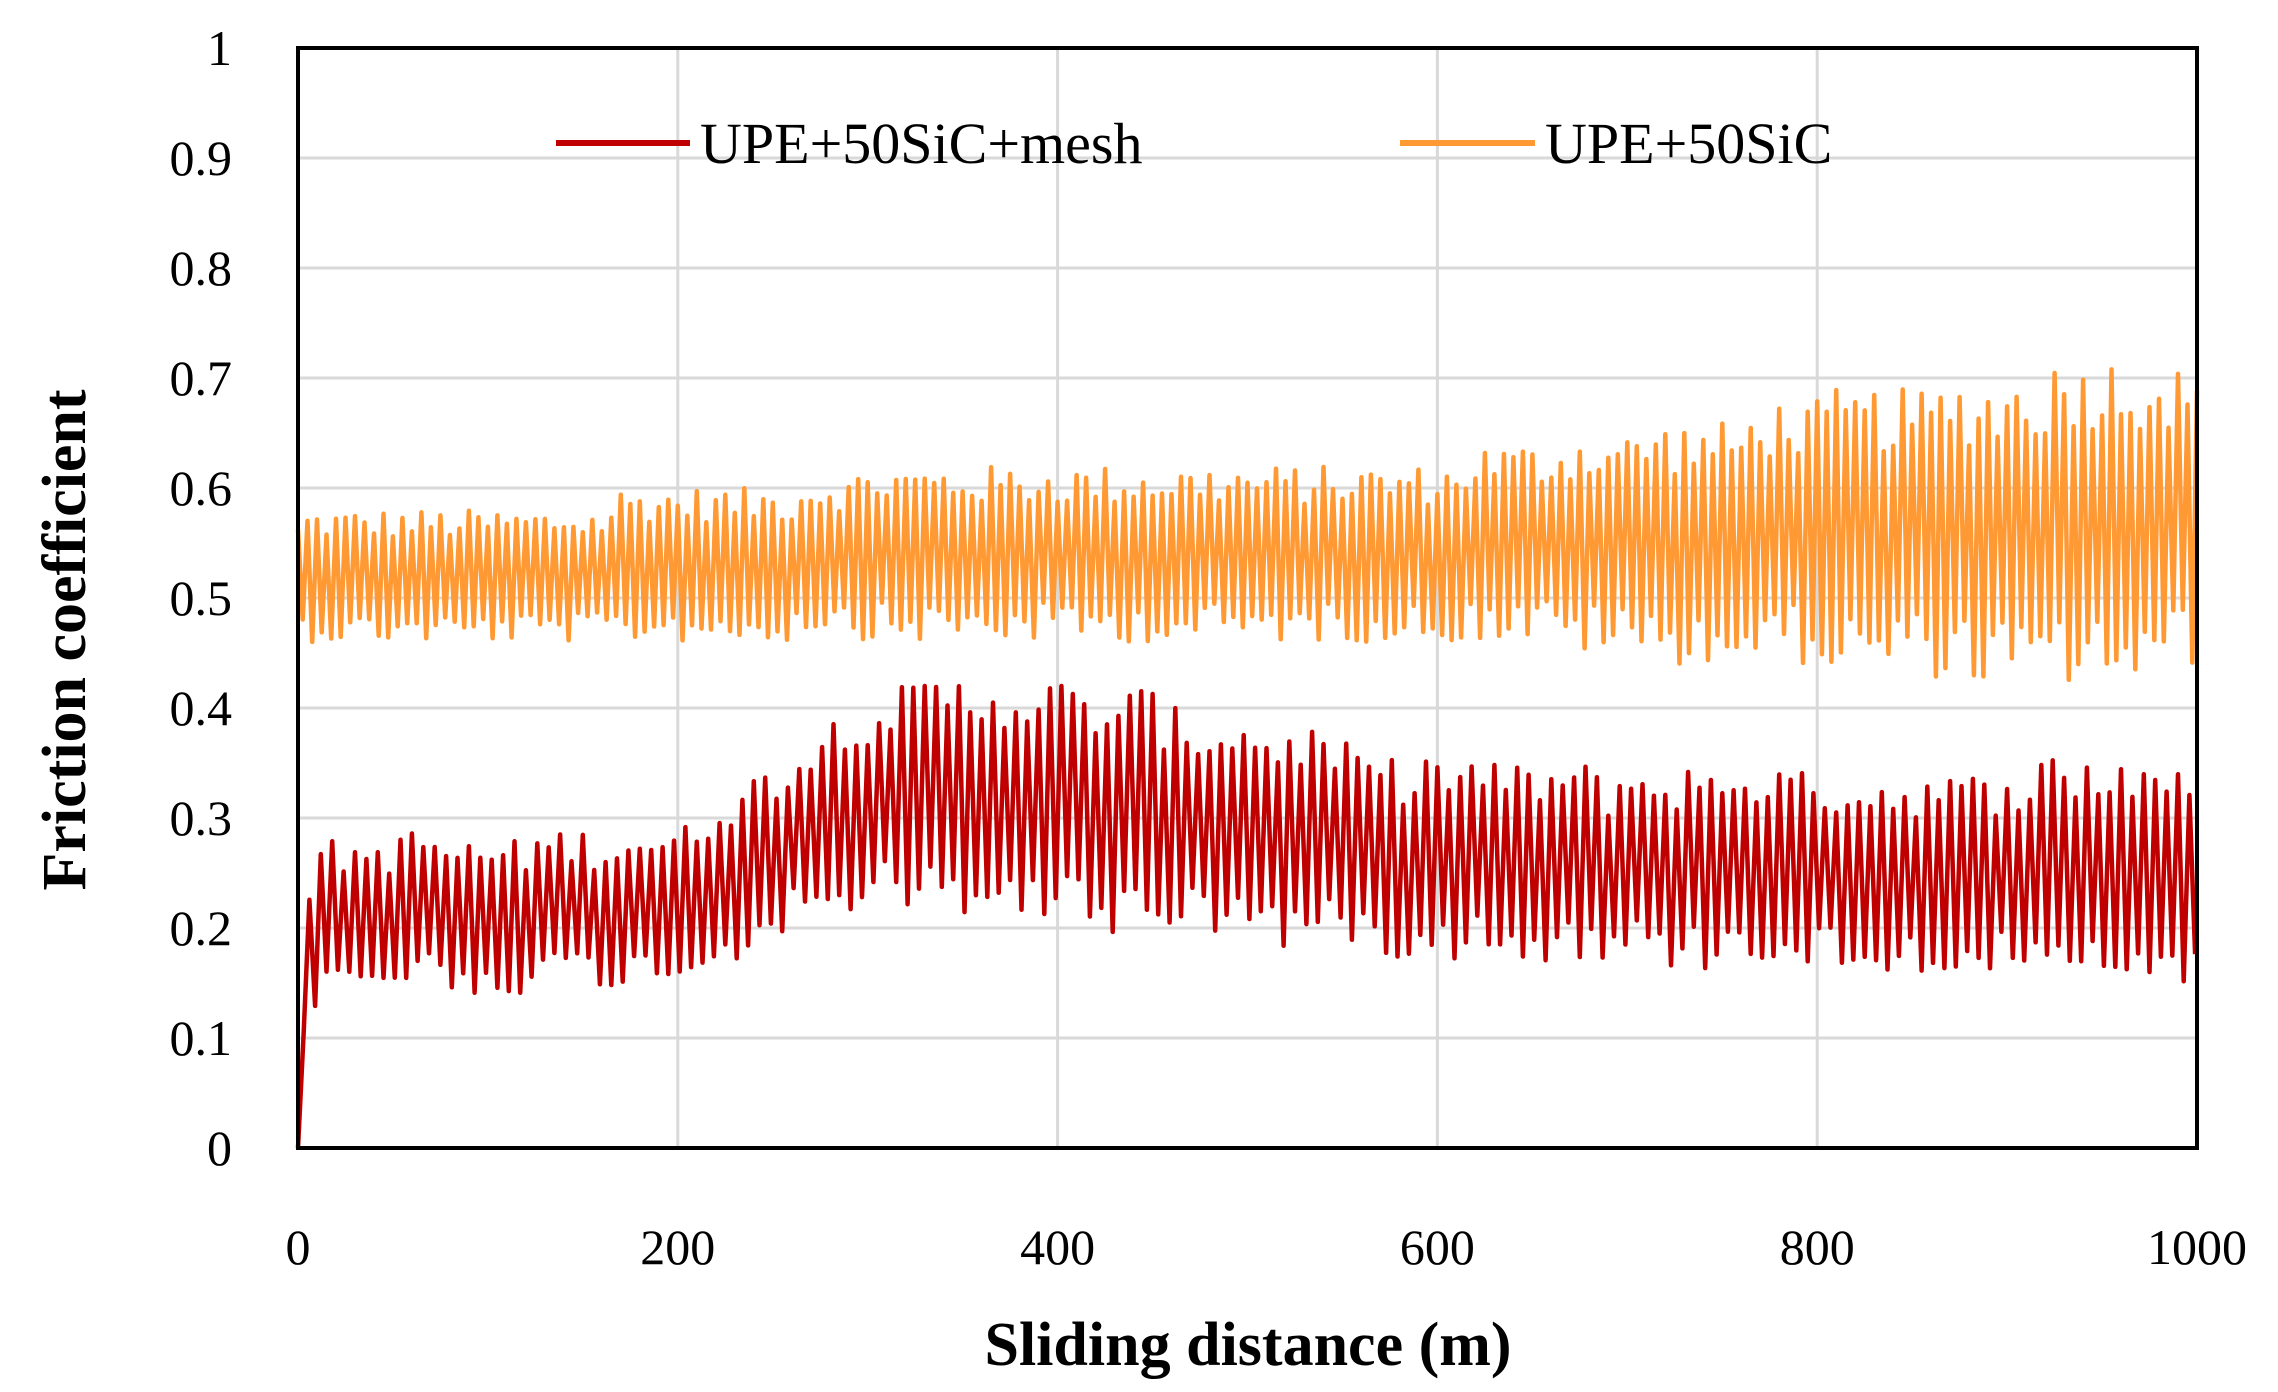 Image resolution: width=2278 pixels, height=1392 pixels. What do you see at coordinates (201, 158) in the screenshot?
I see `y-tick-label: 0.9` at bounding box center [201, 158].